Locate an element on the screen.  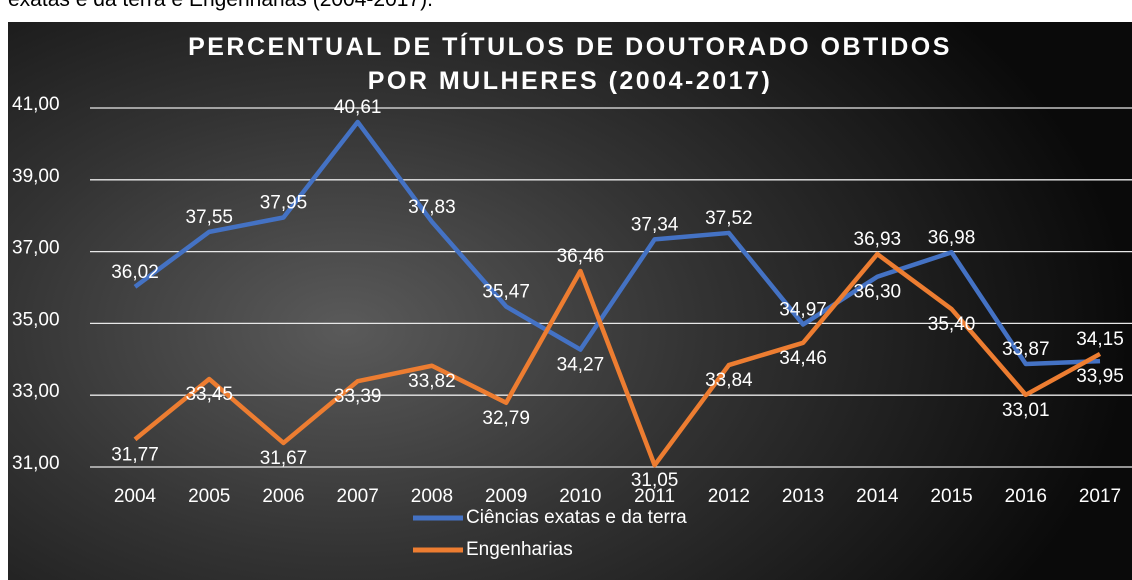
data-label: 35,47 is located at coordinates (506, 292).